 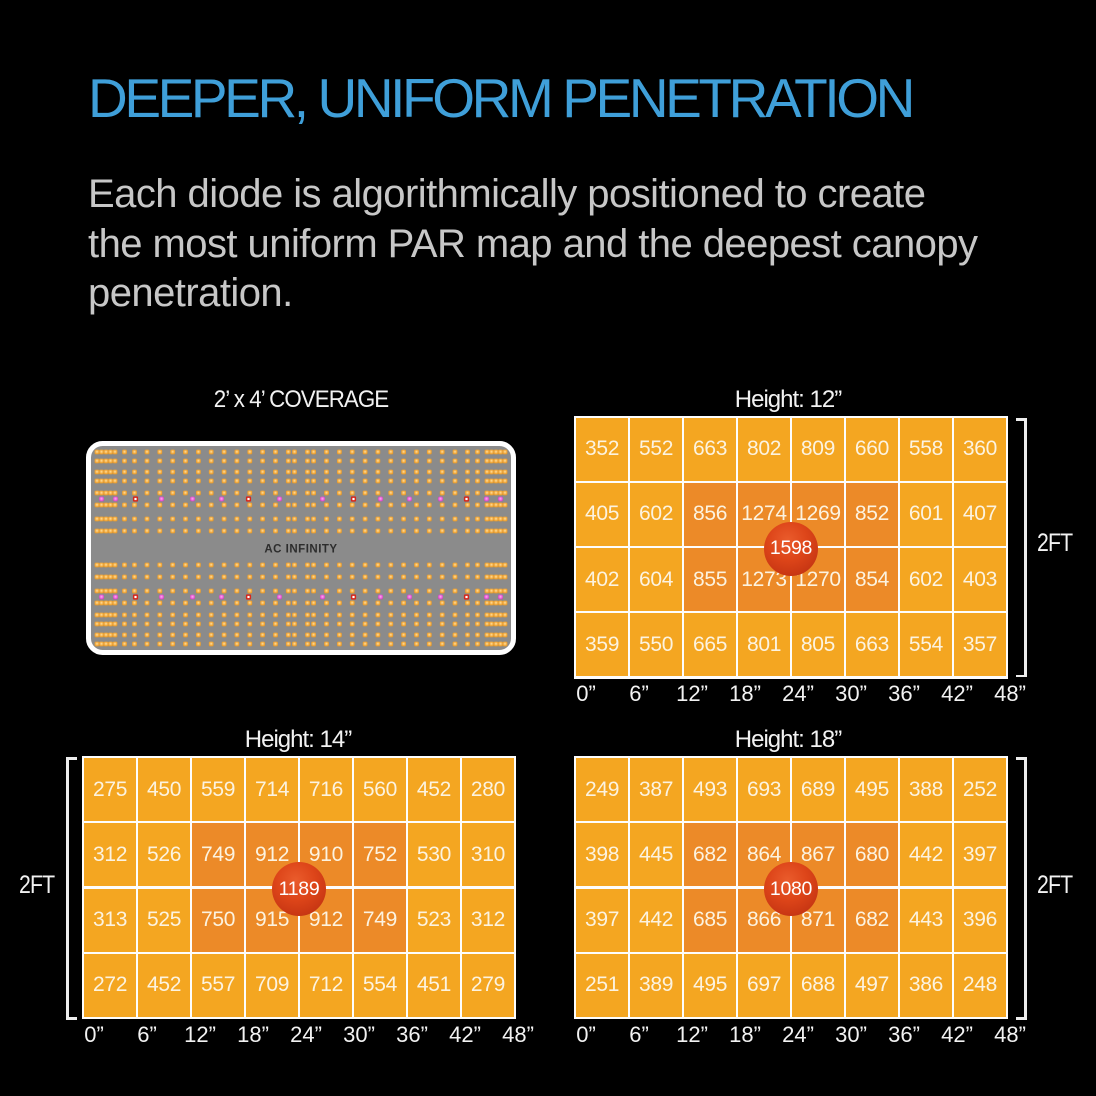 I want to click on svg-text: AC INFINITY, so click(x=300, y=550).